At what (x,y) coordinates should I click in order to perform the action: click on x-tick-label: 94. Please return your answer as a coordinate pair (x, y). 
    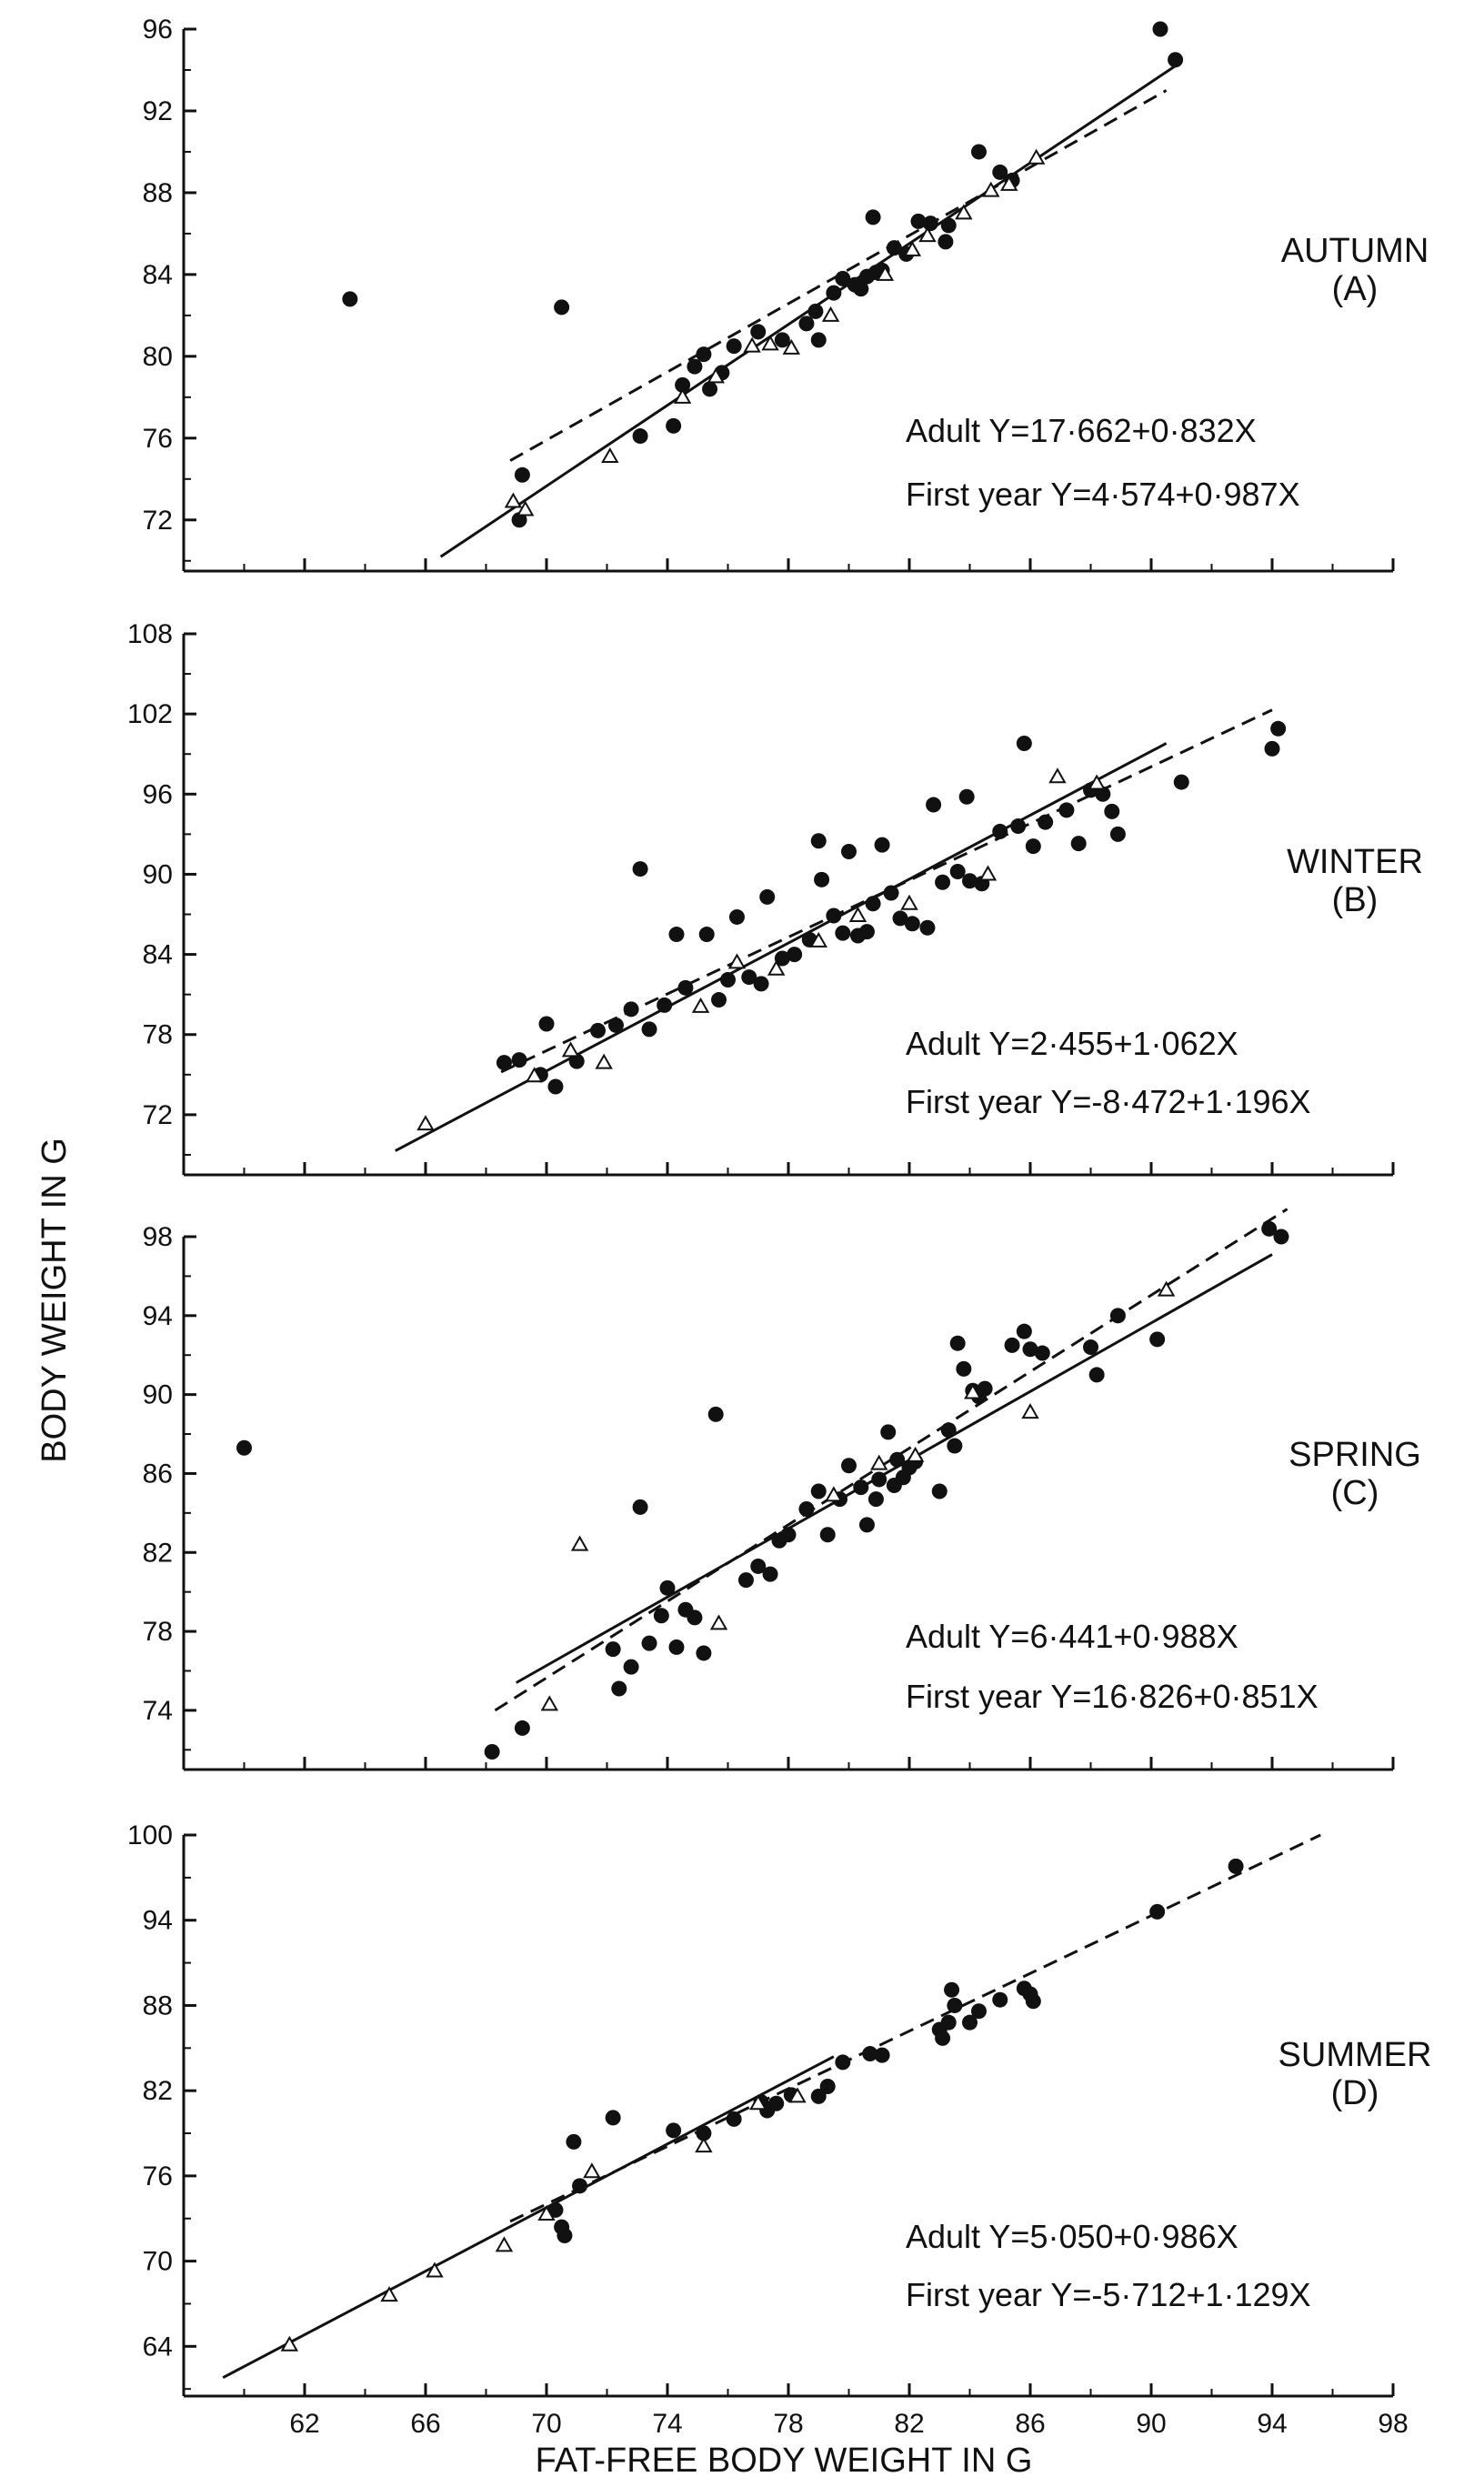
    Looking at the image, I should click on (1272, 2424).